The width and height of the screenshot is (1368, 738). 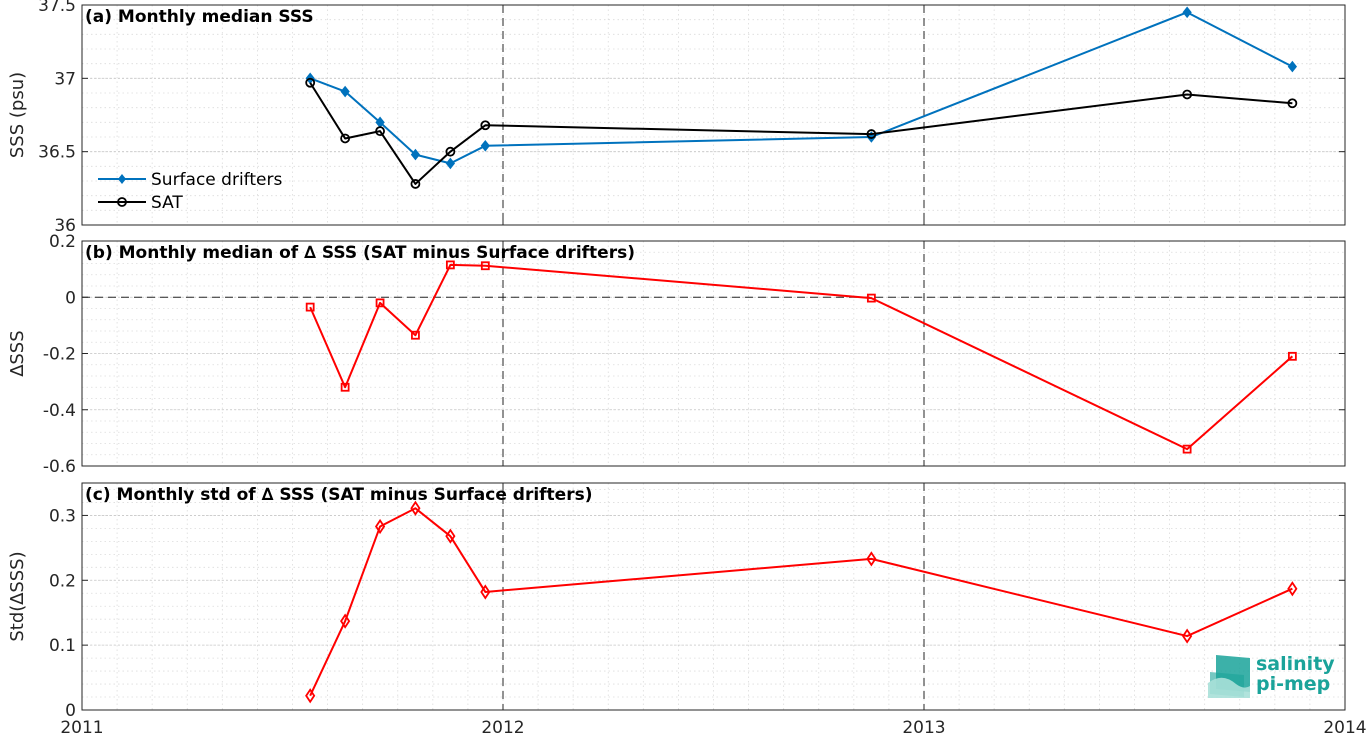 What do you see at coordinates (167, 203) in the screenshot?
I see `legend-label: SAT` at bounding box center [167, 203].